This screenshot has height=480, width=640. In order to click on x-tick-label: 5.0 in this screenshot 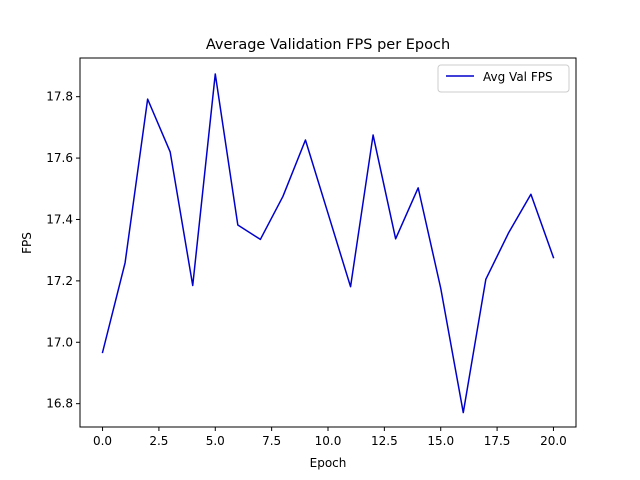, I will do `click(215, 441)`.